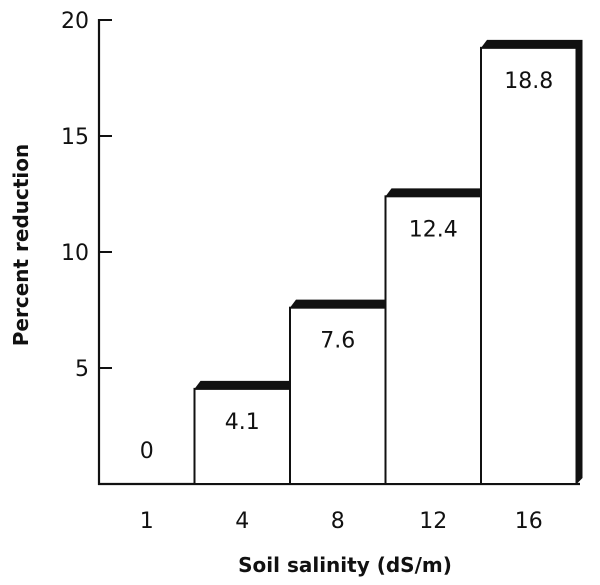 Image resolution: width=600 pixels, height=585 pixels. What do you see at coordinates (337, 341) in the screenshot?
I see `bar-data-label: 7.6` at bounding box center [337, 341].